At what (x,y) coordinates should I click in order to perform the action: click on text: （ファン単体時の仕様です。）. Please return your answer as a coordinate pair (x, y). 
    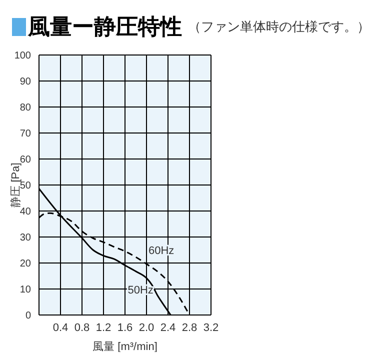
    Looking at the image, I should click on (279, 27).